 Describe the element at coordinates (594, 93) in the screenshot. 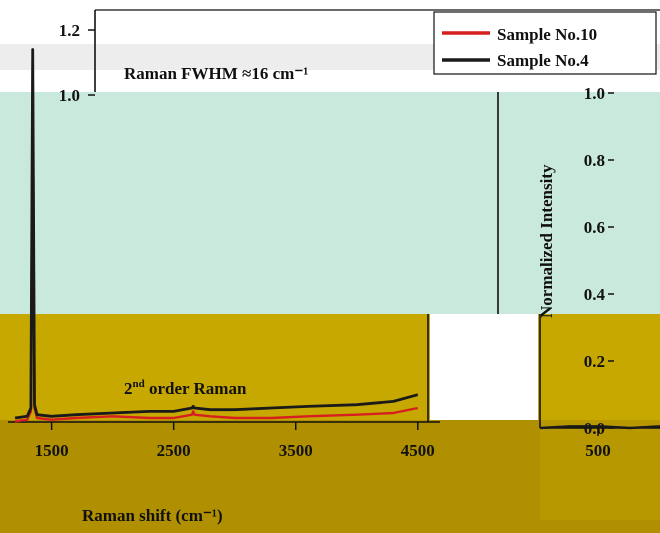

I see `inset-y-tick-label: 1.0` at that location.